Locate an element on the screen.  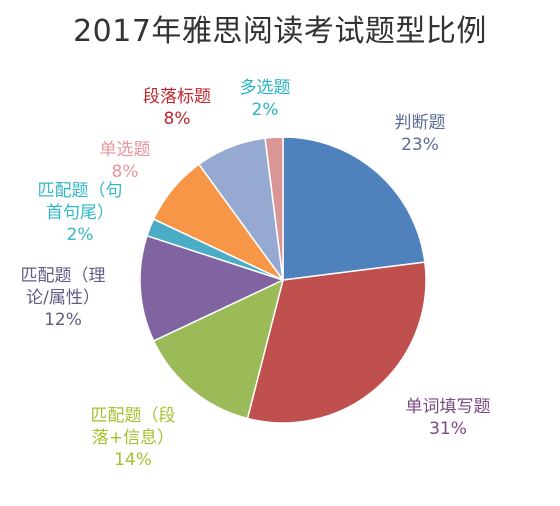
data-label-slice-3: 匹配题（段落+信息） 14% is located at coordinates (133, 438).